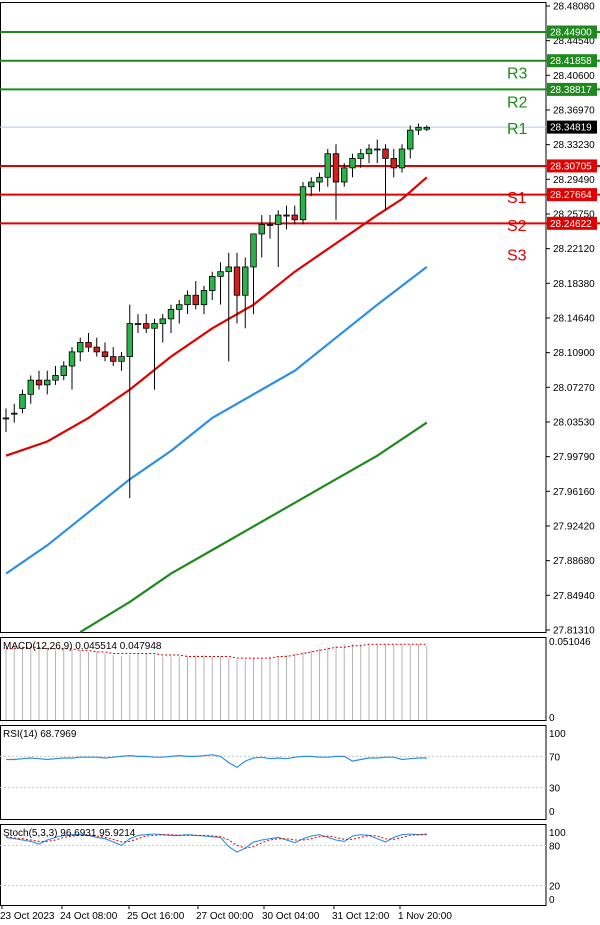  I want to click on rsi-axis-label: 70, so click(555, 757).